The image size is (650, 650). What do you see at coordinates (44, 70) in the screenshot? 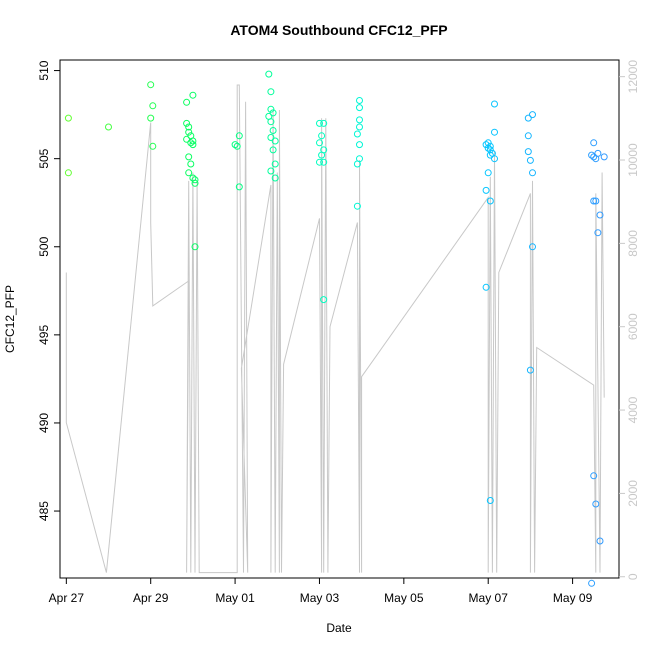
I see `y-tick-label: 510` at bounding box center [44, 70].